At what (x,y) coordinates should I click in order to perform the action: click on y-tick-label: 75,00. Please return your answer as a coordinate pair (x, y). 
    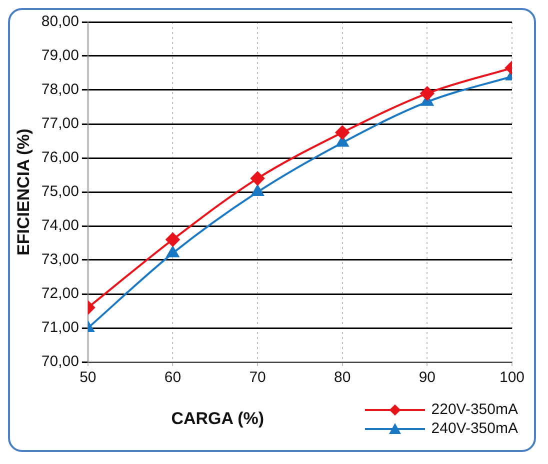
    Looking at the image, I should click on (60, 191).